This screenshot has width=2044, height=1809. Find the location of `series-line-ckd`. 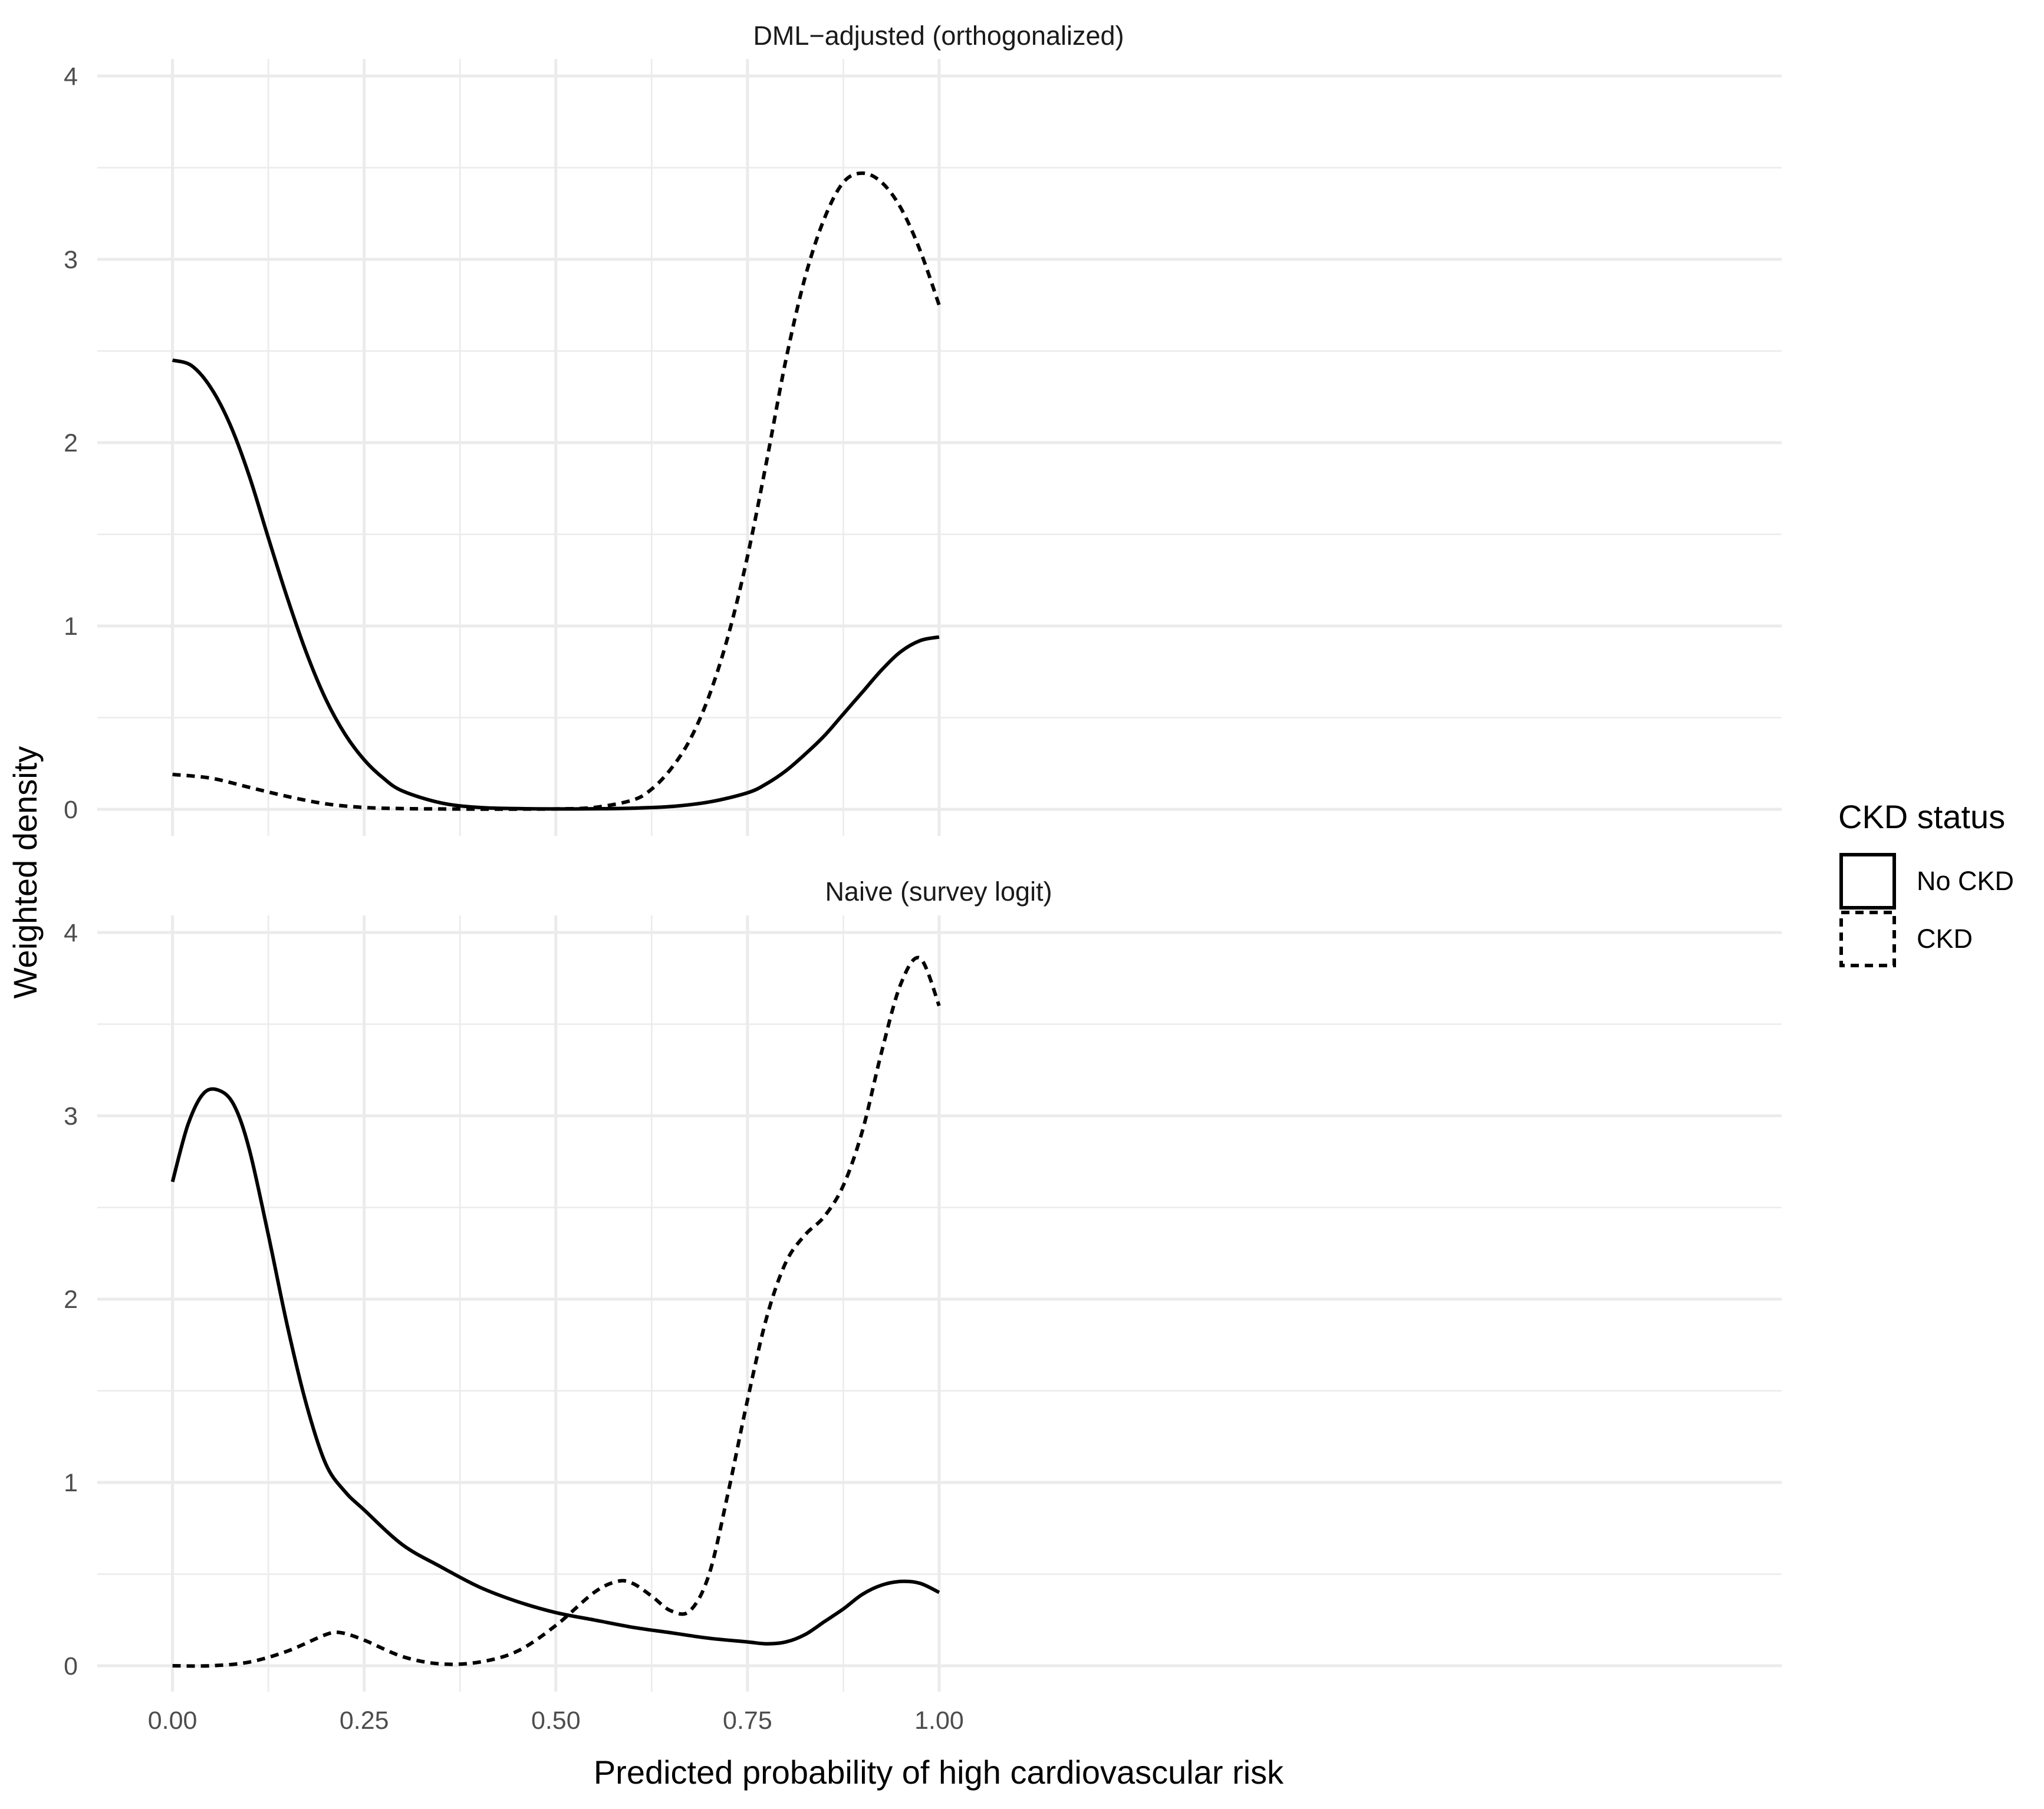

series-line-ckd is located at coordinates (556, 1311).